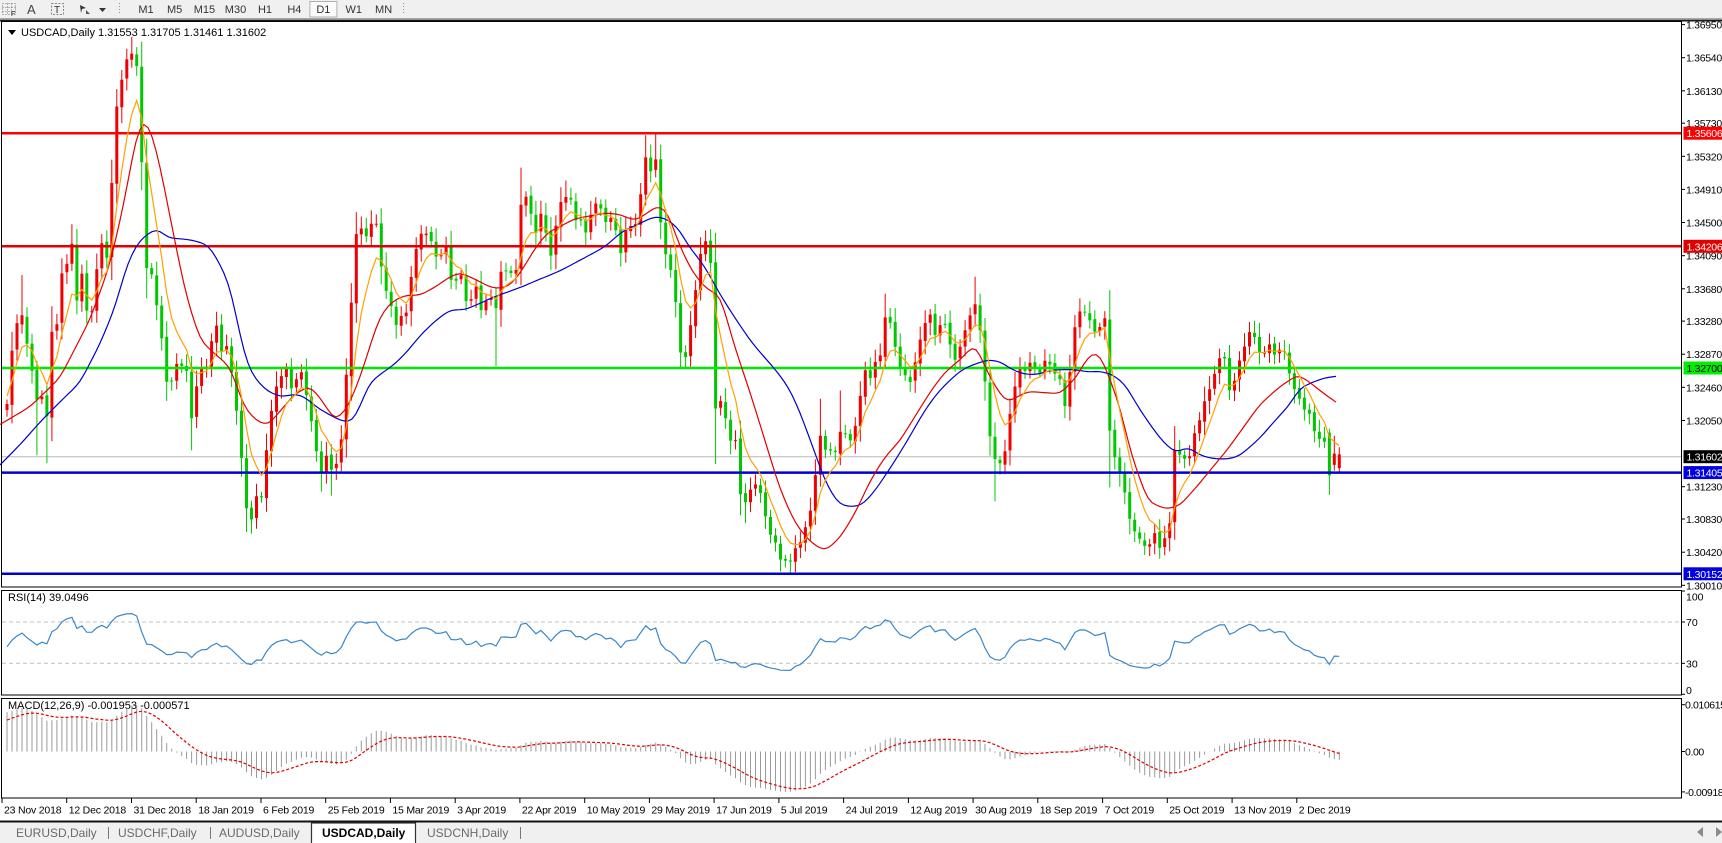 The width and height of the screenshot is (1722, 843). What do you see at coordinates (1263, 811) in the screenshot?
I see `svg-text: 13 Nov 2019` at bounding box center [1263, 811].